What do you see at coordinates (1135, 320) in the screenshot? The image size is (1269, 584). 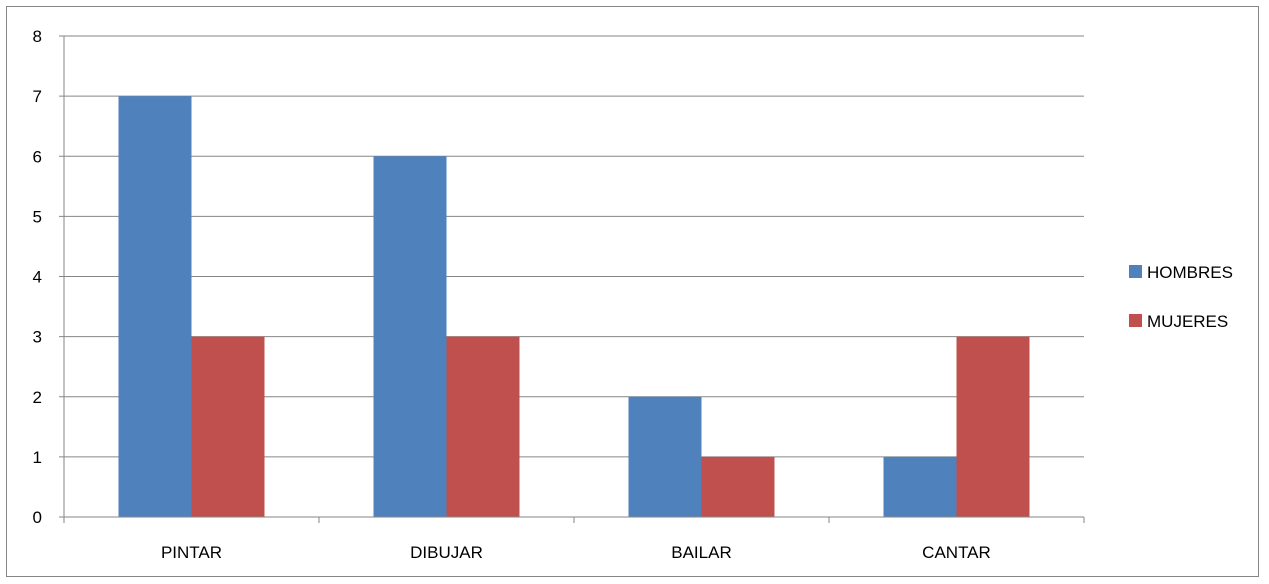 I see `legend-swatch-mujeres` at bounding box center [1135, 320].